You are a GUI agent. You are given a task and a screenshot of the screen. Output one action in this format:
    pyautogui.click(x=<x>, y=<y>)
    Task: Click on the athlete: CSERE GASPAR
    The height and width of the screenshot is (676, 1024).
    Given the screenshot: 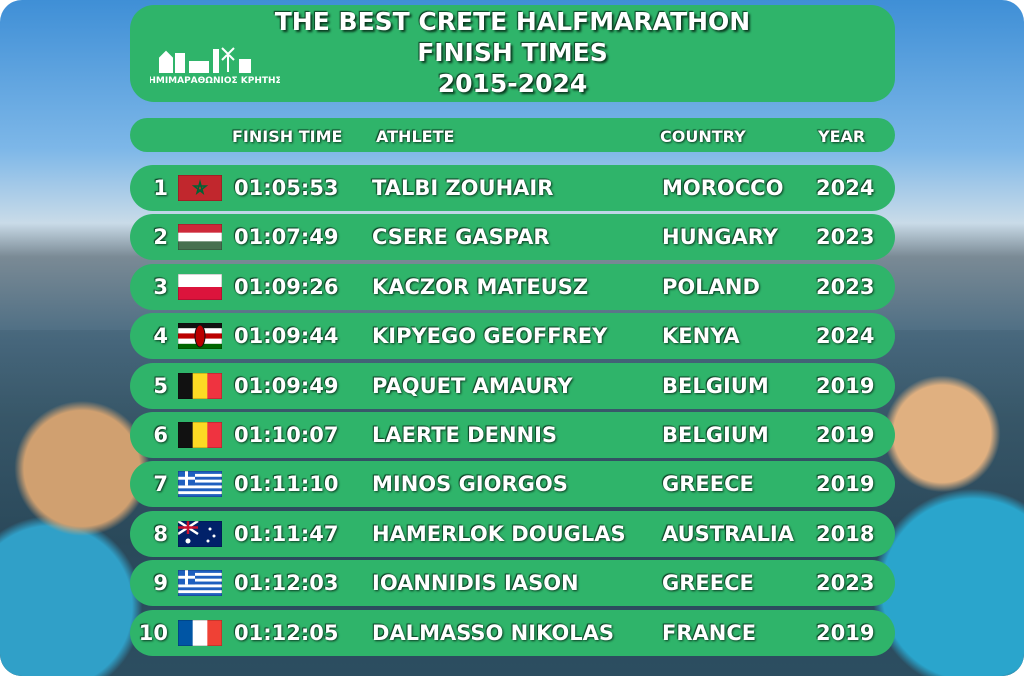 What is the action you would take?
    pyautogui.click(x=461, y=237)
    